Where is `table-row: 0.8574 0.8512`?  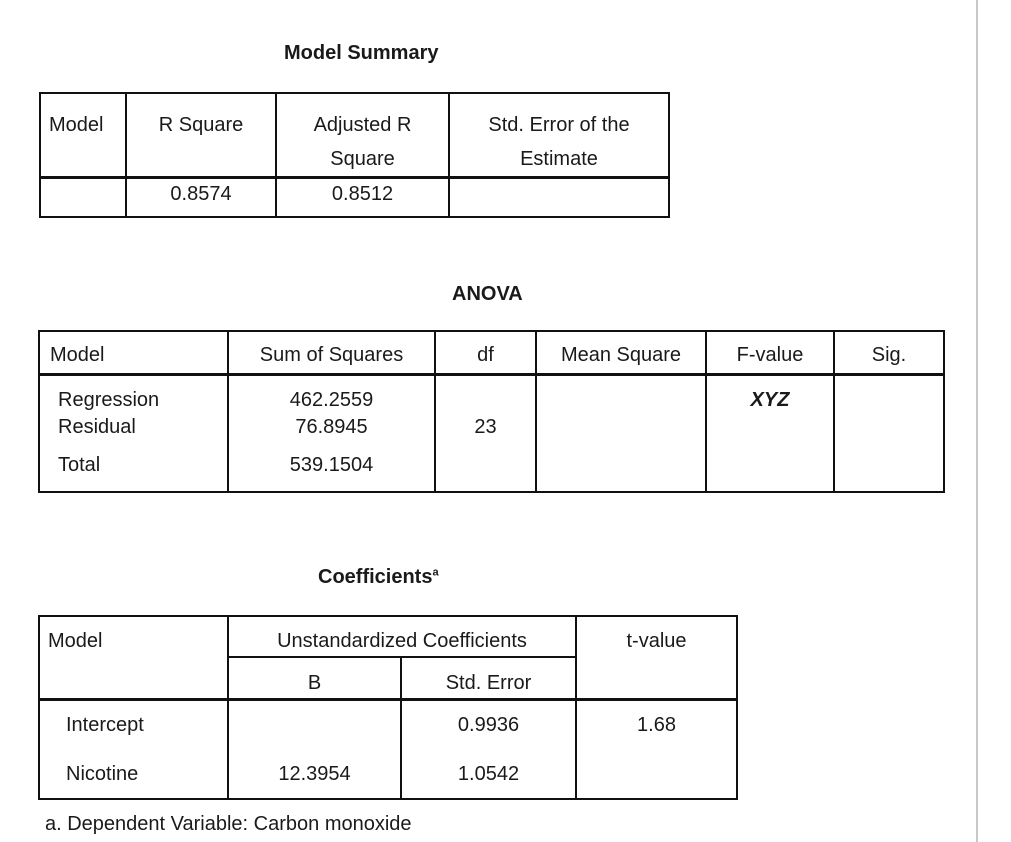 table-row: 0.8574 0.8512 is located at coordinates (354, 197).